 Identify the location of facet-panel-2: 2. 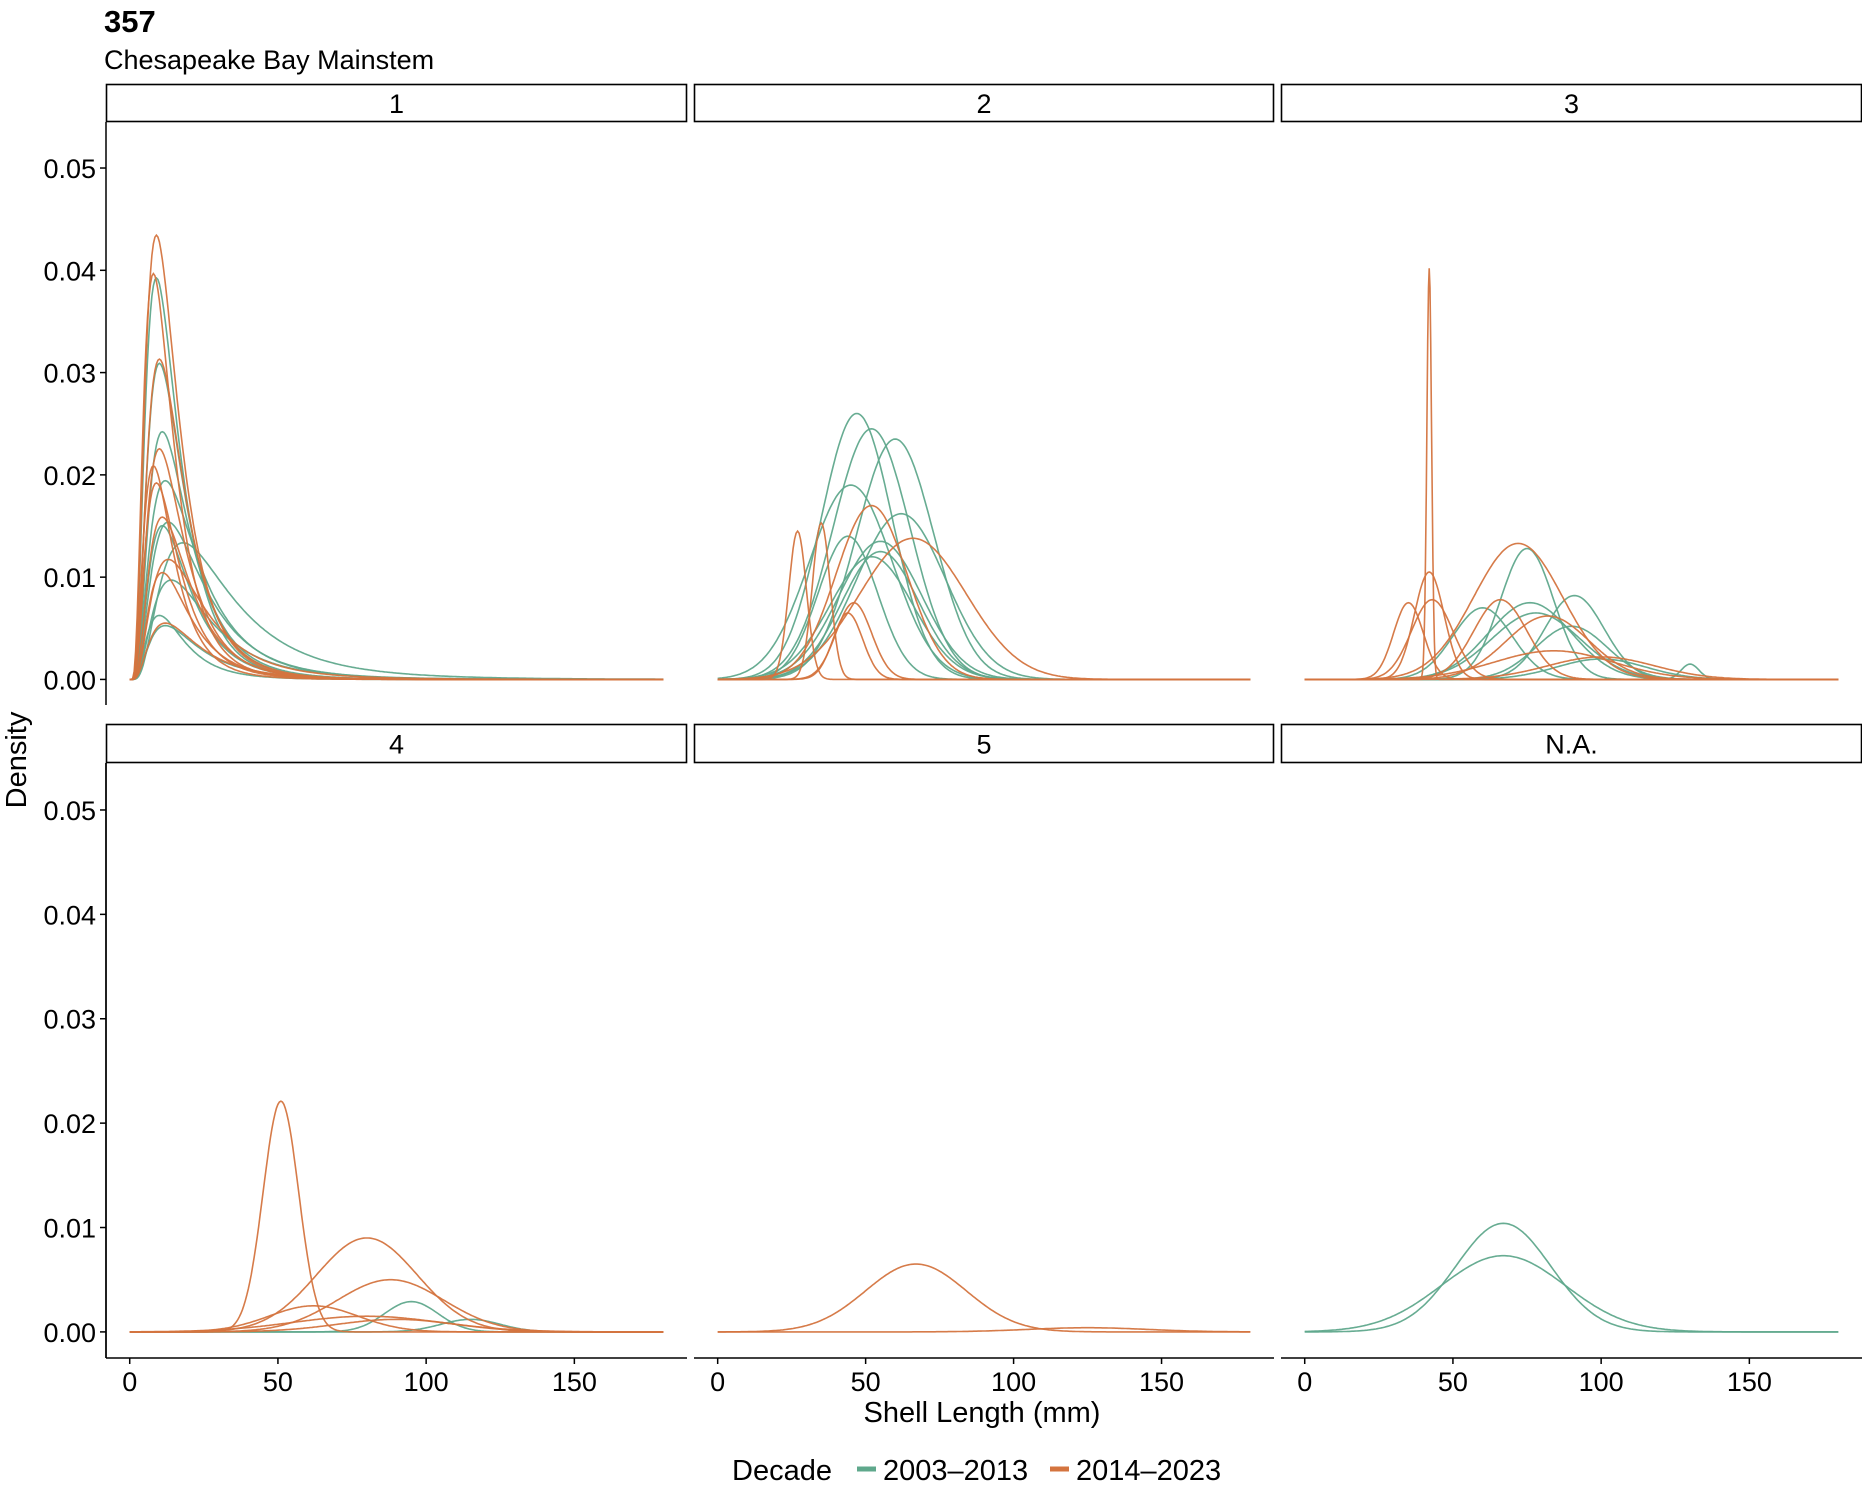
(984, 382).